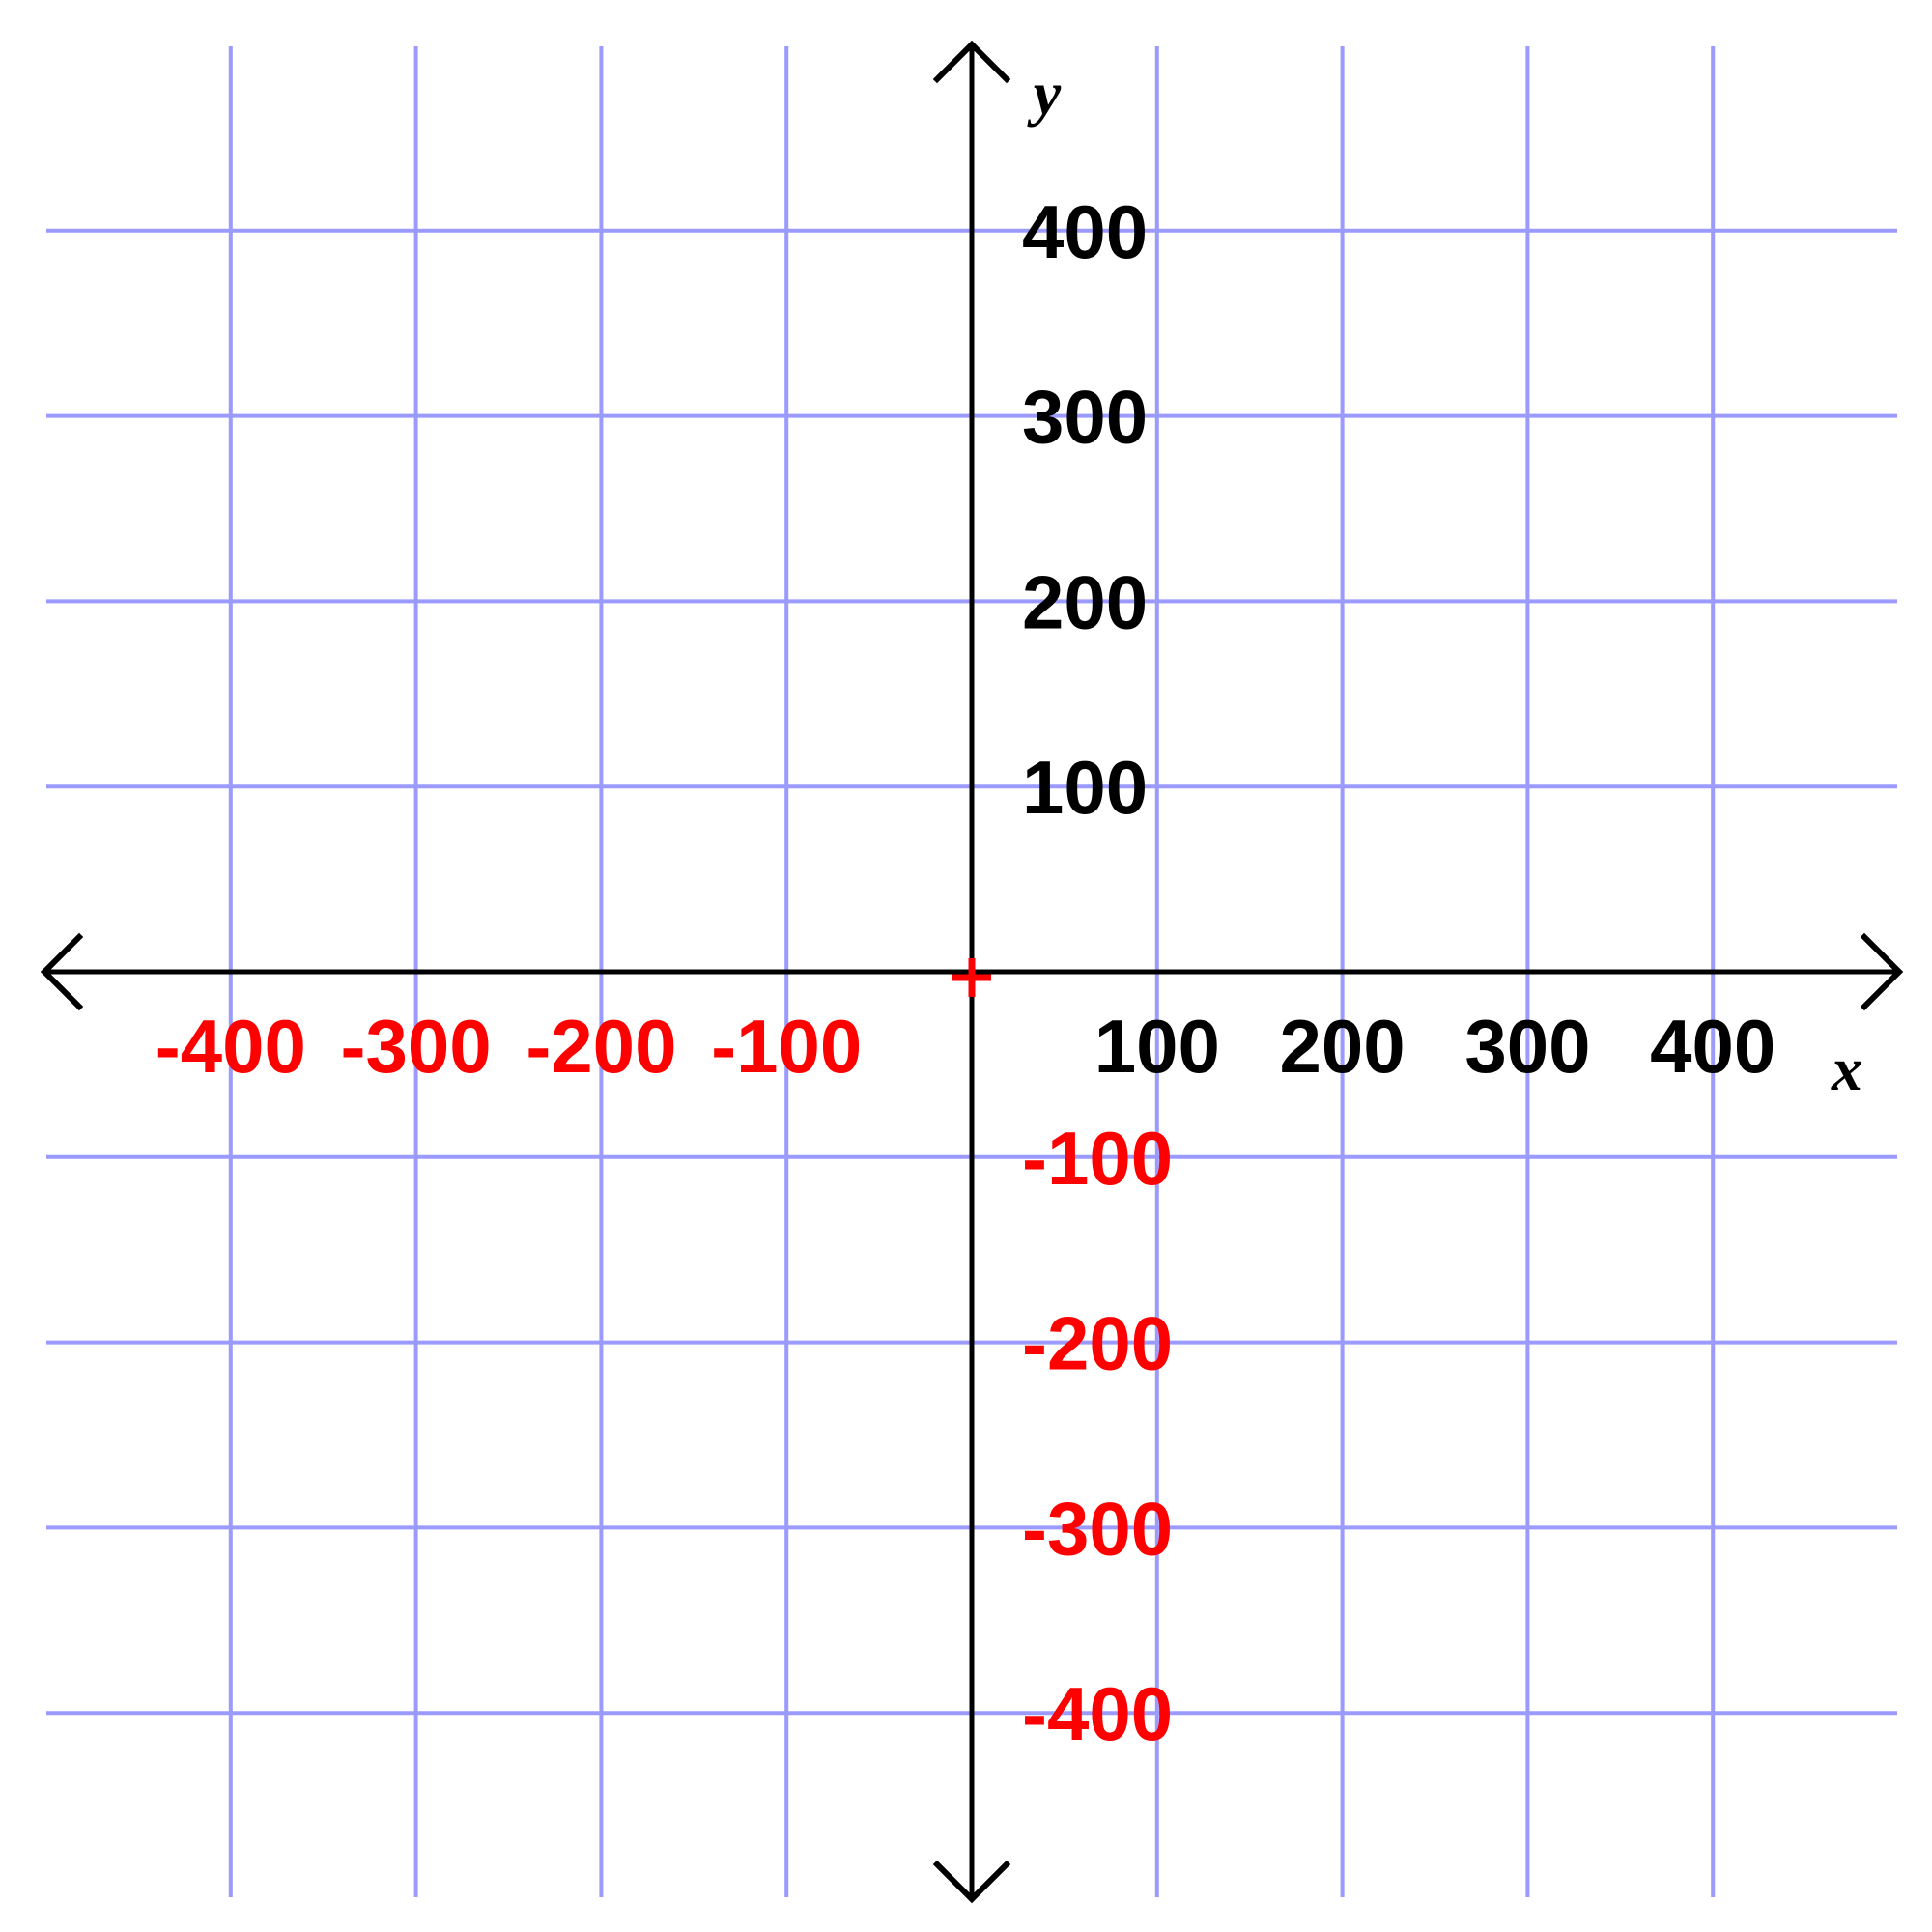 The image size is (1932, 1932). What do you see at coordinates (1097, 1713) in the screenshot?
I see `y-tick-label: -400` at bounding box center [1097, 1713].